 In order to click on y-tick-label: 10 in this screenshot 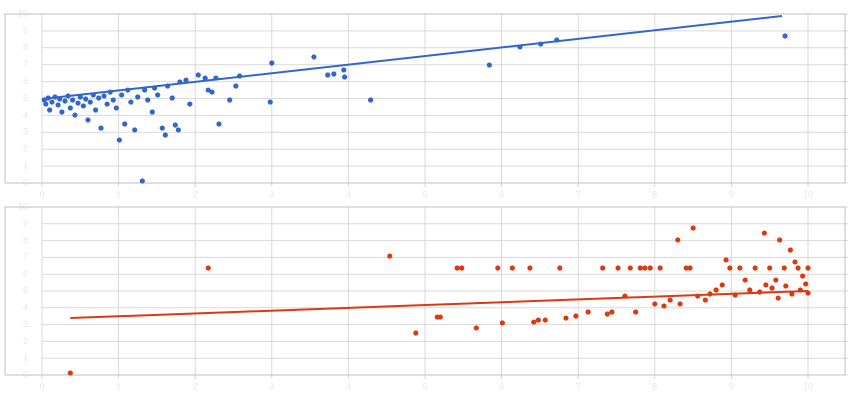, I will do `click(23, 206)`.